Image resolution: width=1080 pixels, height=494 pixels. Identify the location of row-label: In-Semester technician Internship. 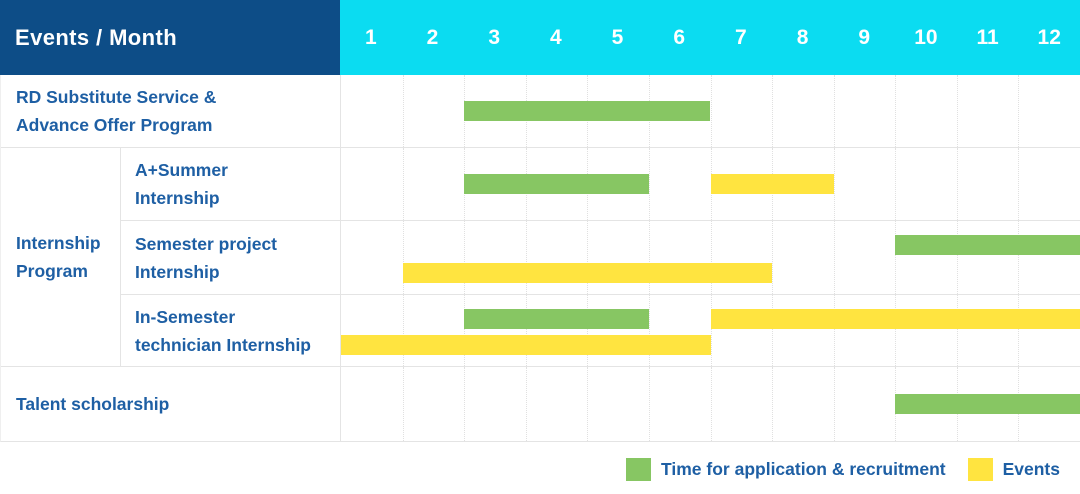
(231, 330).